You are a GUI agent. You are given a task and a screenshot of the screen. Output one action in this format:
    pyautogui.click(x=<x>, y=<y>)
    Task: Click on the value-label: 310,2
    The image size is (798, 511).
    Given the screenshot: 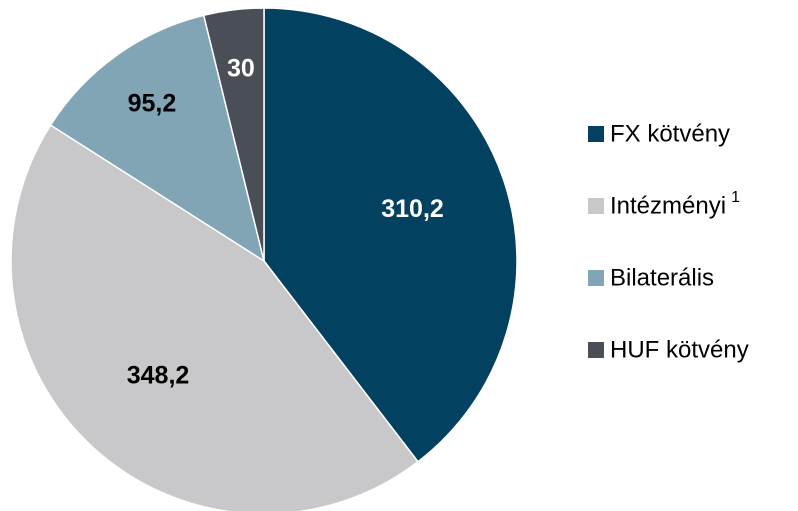 What is the action you would take?
    pyautogui.click(x=412, y=209)
    